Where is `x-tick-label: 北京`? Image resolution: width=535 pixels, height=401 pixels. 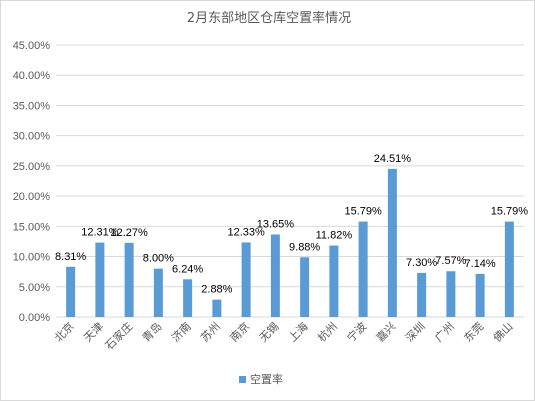
x-tick-label: 北京 is located at coordinates (63, 331).